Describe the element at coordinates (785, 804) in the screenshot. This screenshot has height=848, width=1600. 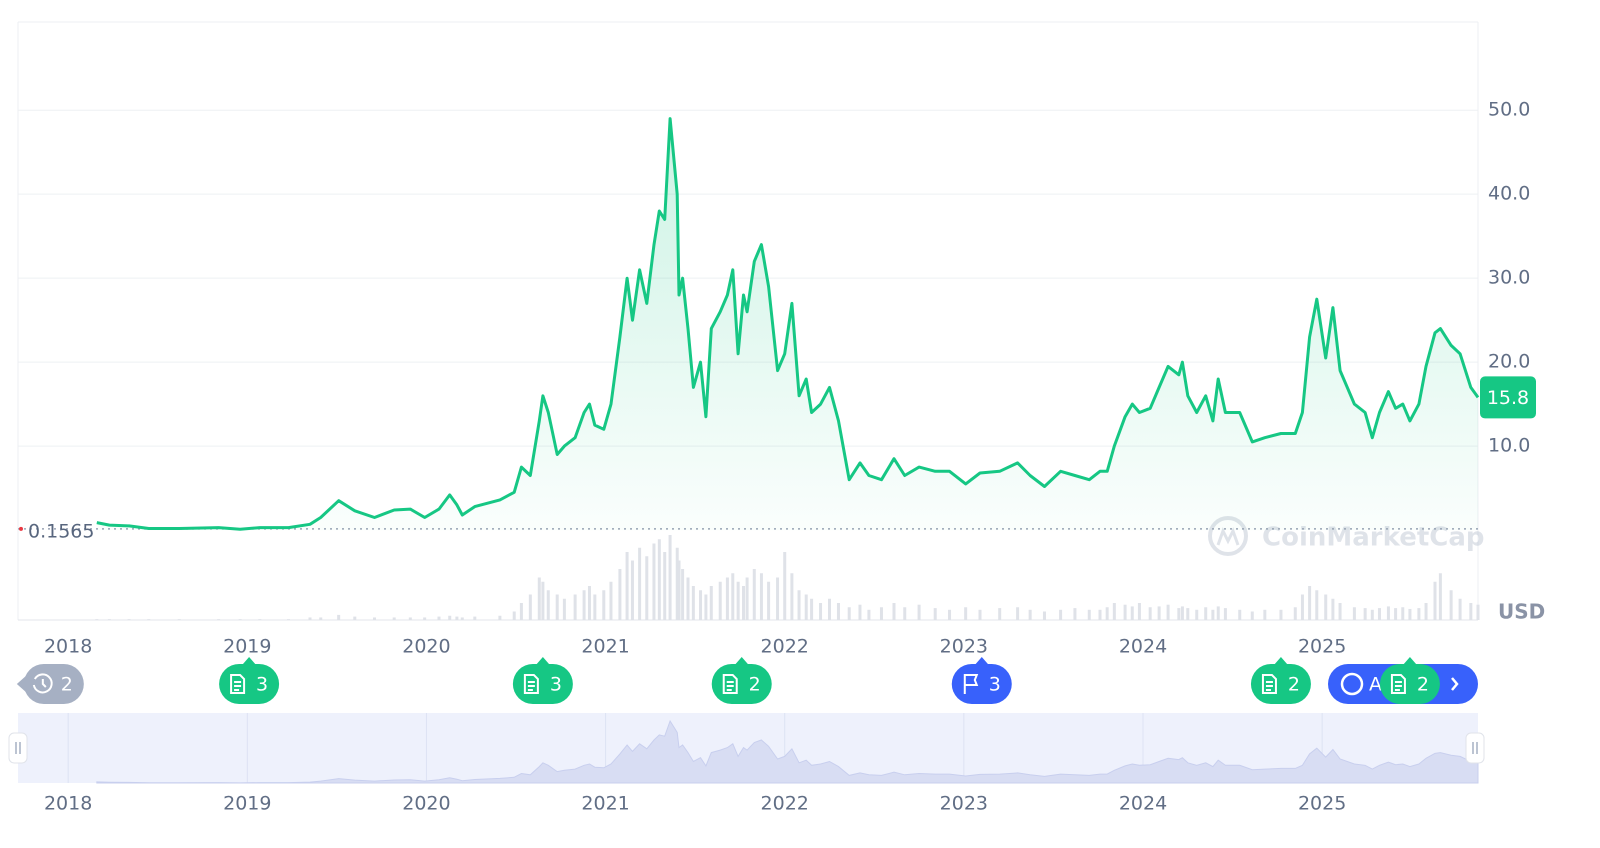
I see `navigator-x-tick-label: 2022` at that location.